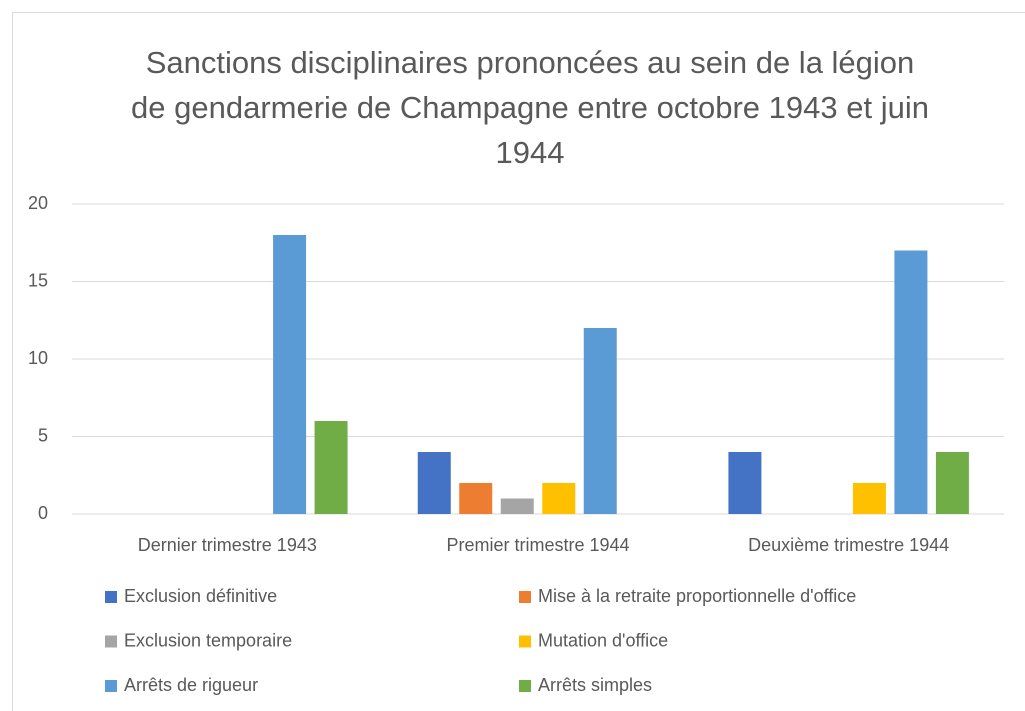 This screenshot has width=1025, height=711. What do you see at coordinates (191, 685) in the screenshot?
I see `legend-label: Arrêts de rigueur` at bounding box center [191, 685].